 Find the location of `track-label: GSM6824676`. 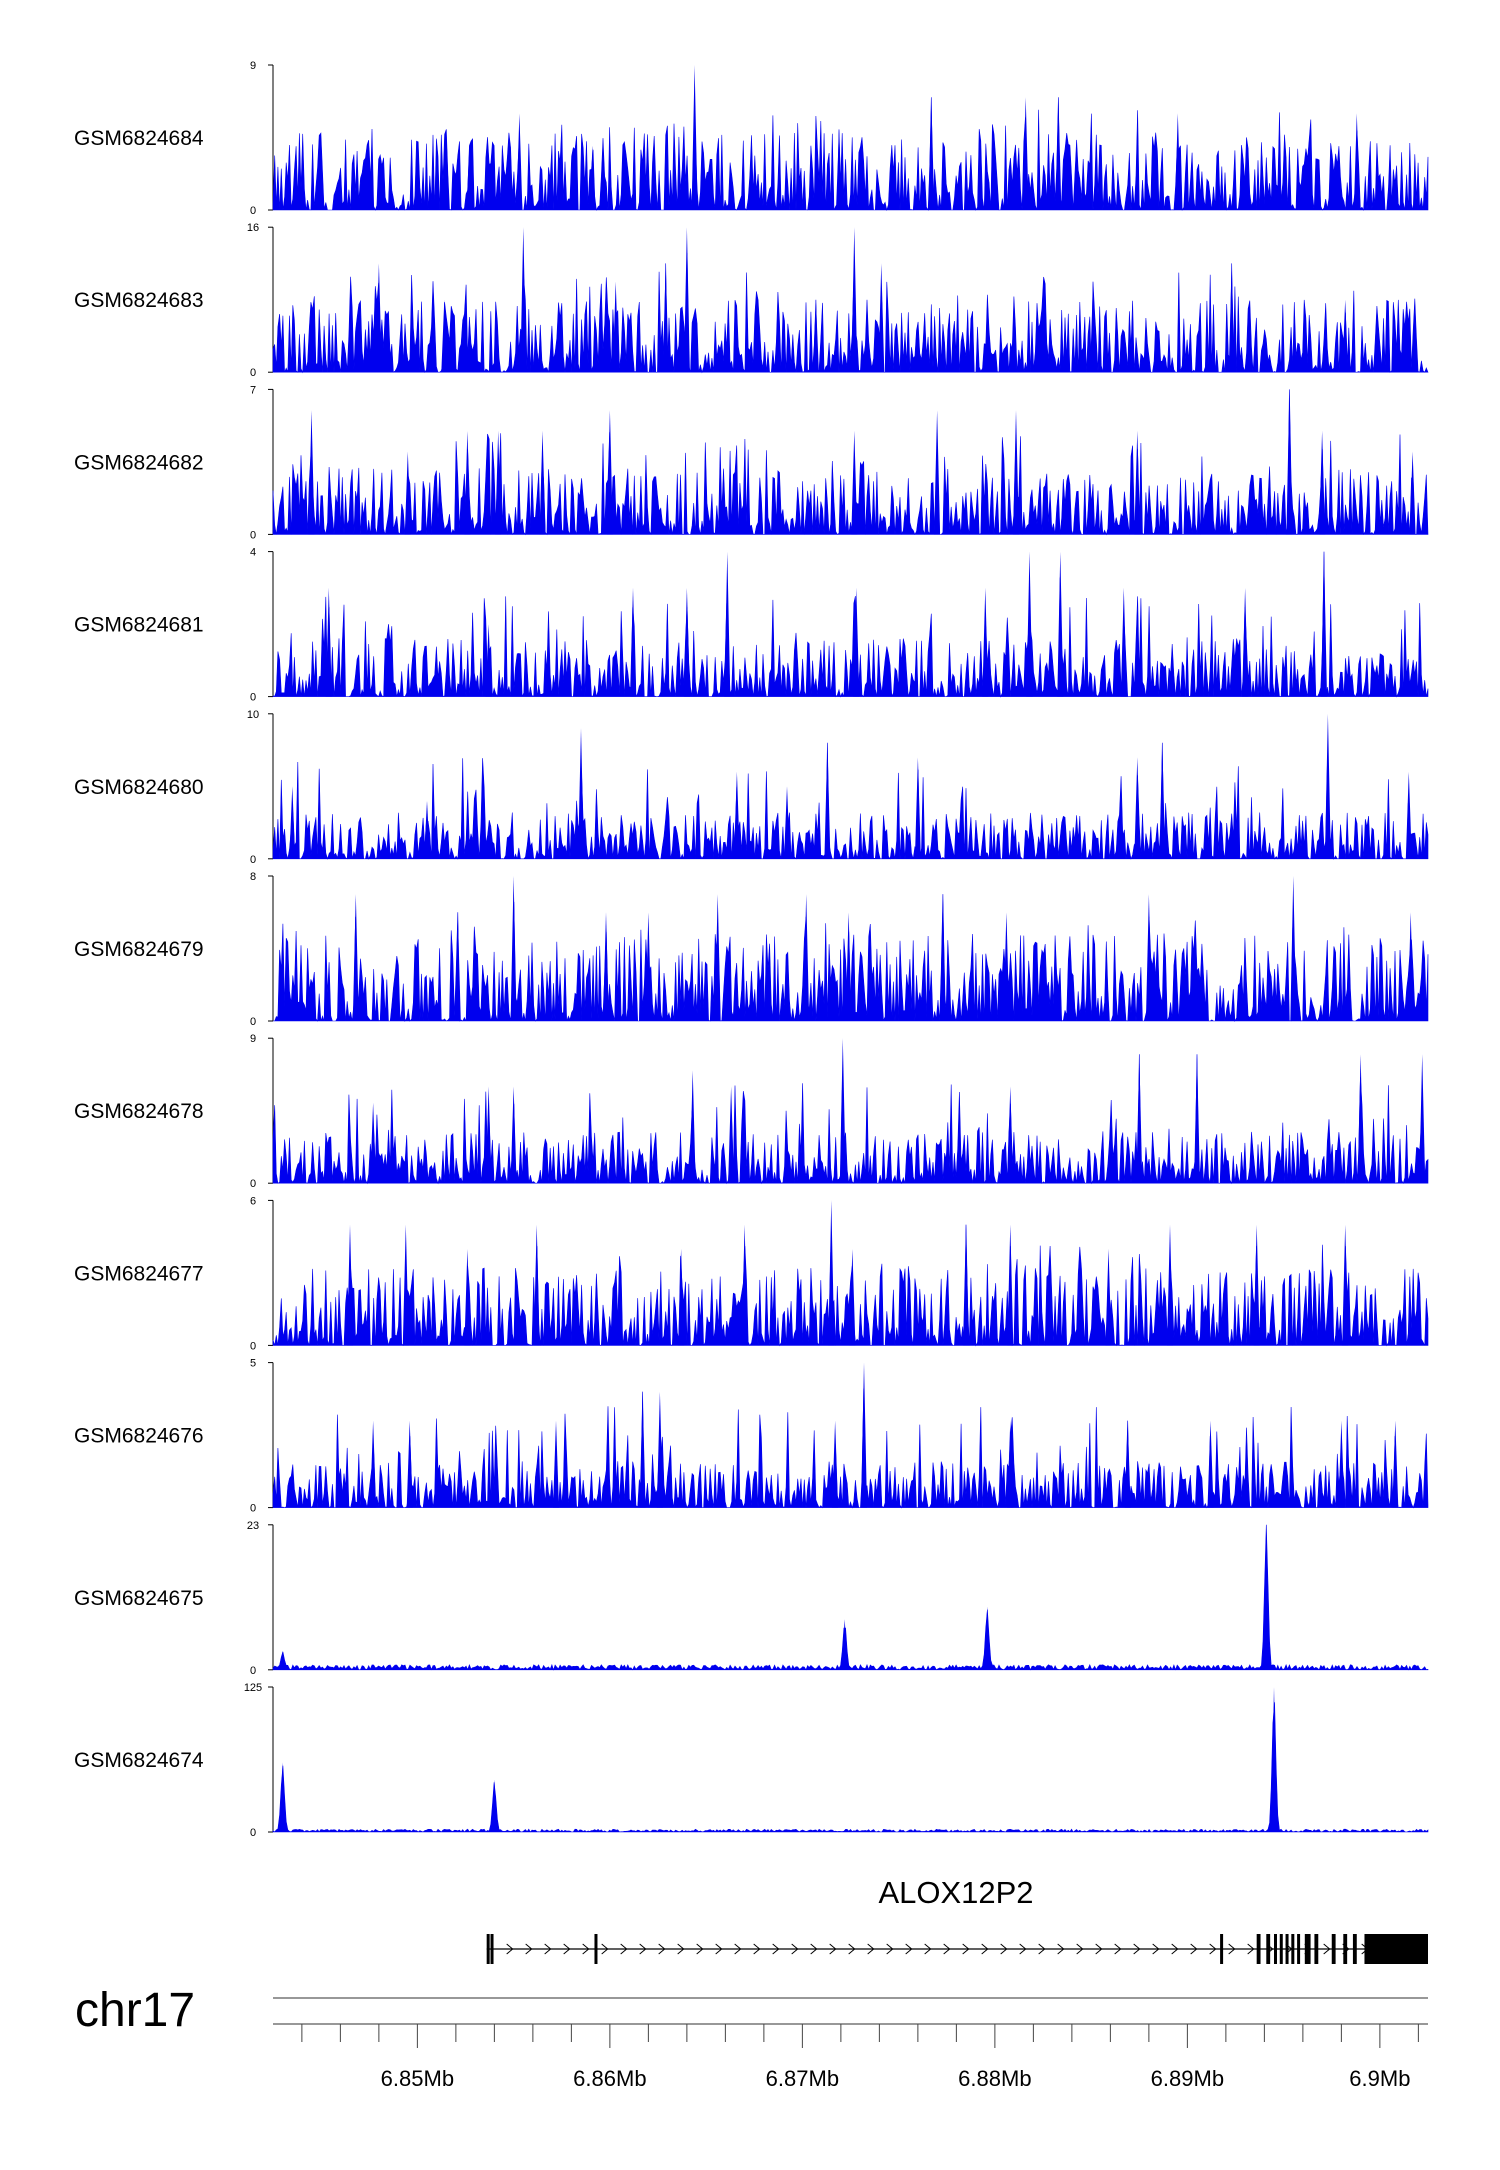

track-label: GSM6824676 is located at coordinates (139, 1436).